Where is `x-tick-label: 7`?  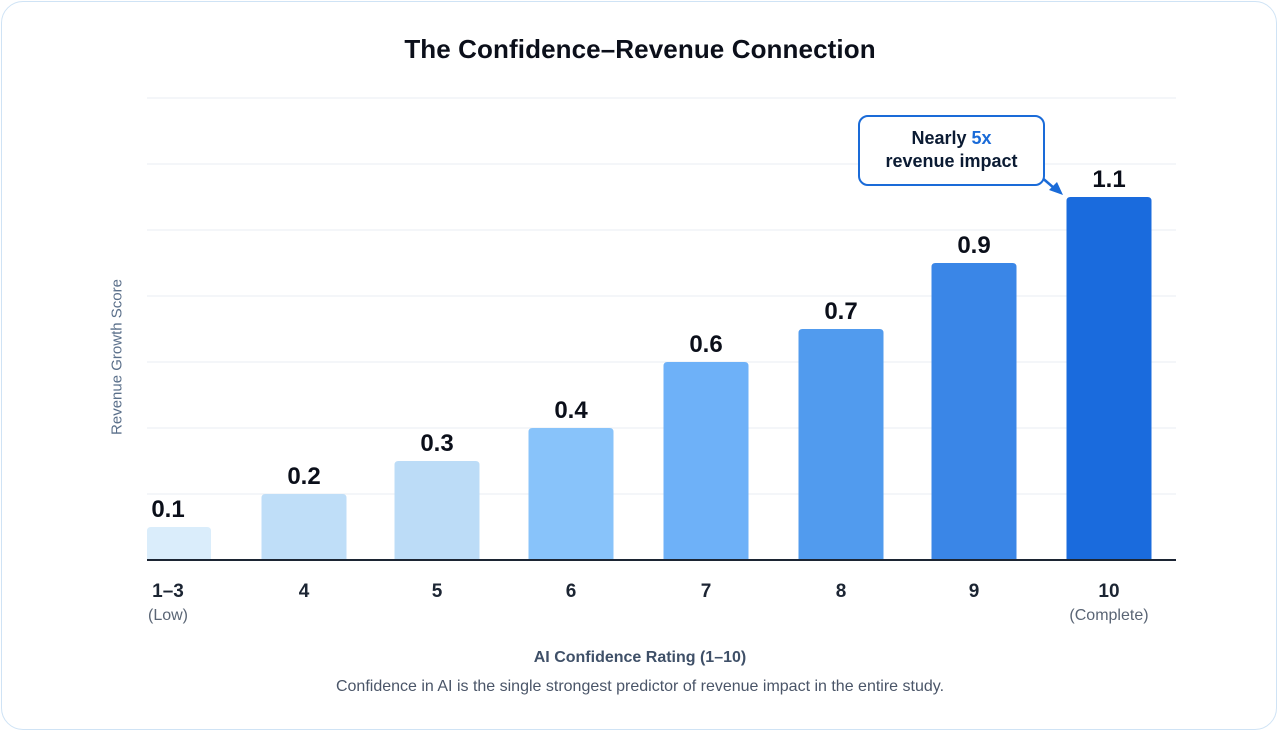 x-tick-label: 7 is located at coordinates (706, 591).